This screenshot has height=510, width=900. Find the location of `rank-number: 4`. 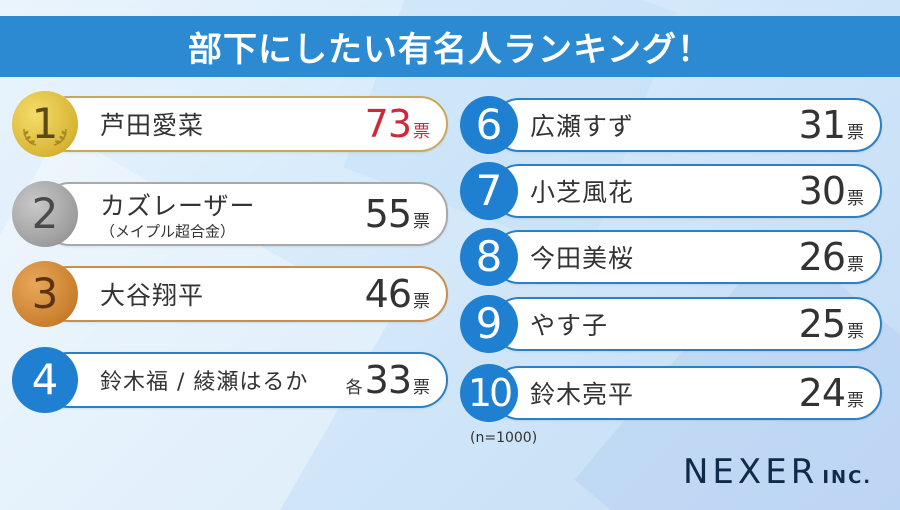

rank-number: 4 is located at coordinates (45, 379).